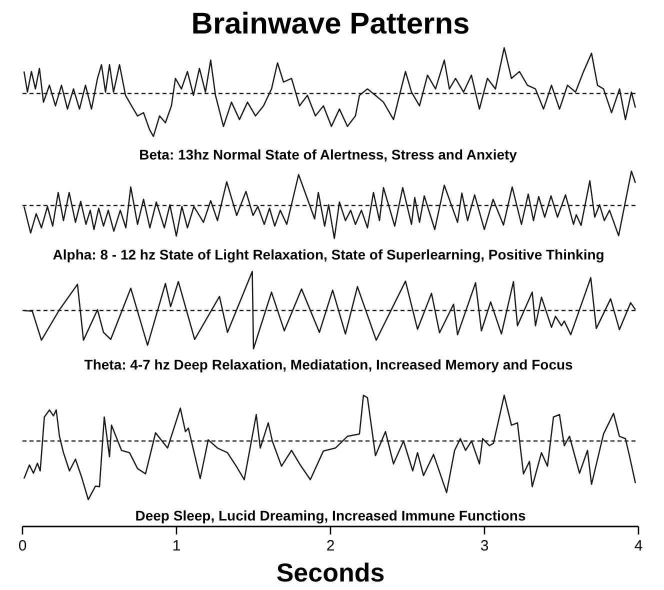 The height and width of the screenshot is (590, 664). Describe the element at coordinates (22, 546) in the screenshot. I see `x-tick-label: 0` at that location.